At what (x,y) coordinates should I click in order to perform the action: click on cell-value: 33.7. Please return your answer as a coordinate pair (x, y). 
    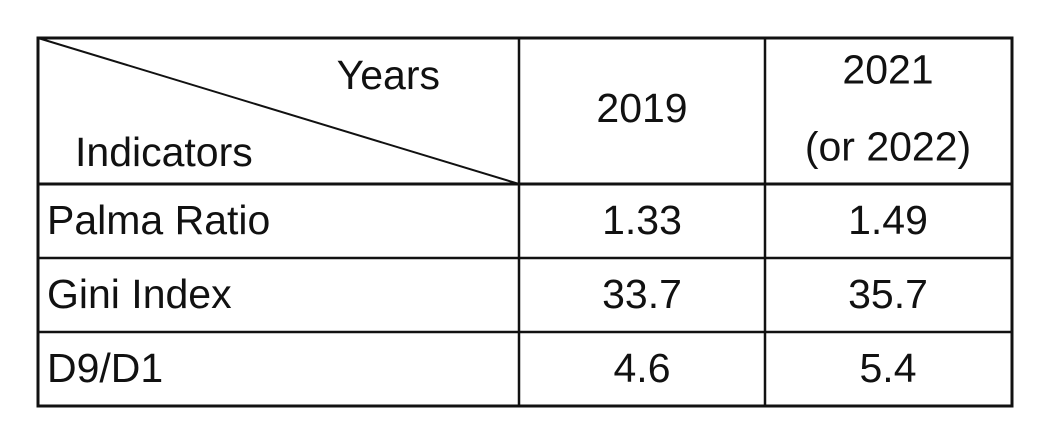
    Looking at the image, I should click on (642, 294).